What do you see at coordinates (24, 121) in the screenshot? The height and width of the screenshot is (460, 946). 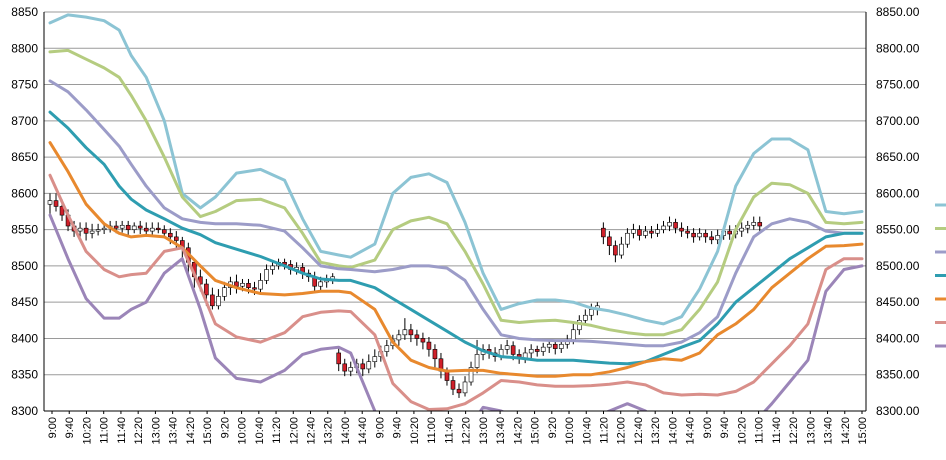 I see `y-tick-label-left: 8700` at bounding box center [24, 121].